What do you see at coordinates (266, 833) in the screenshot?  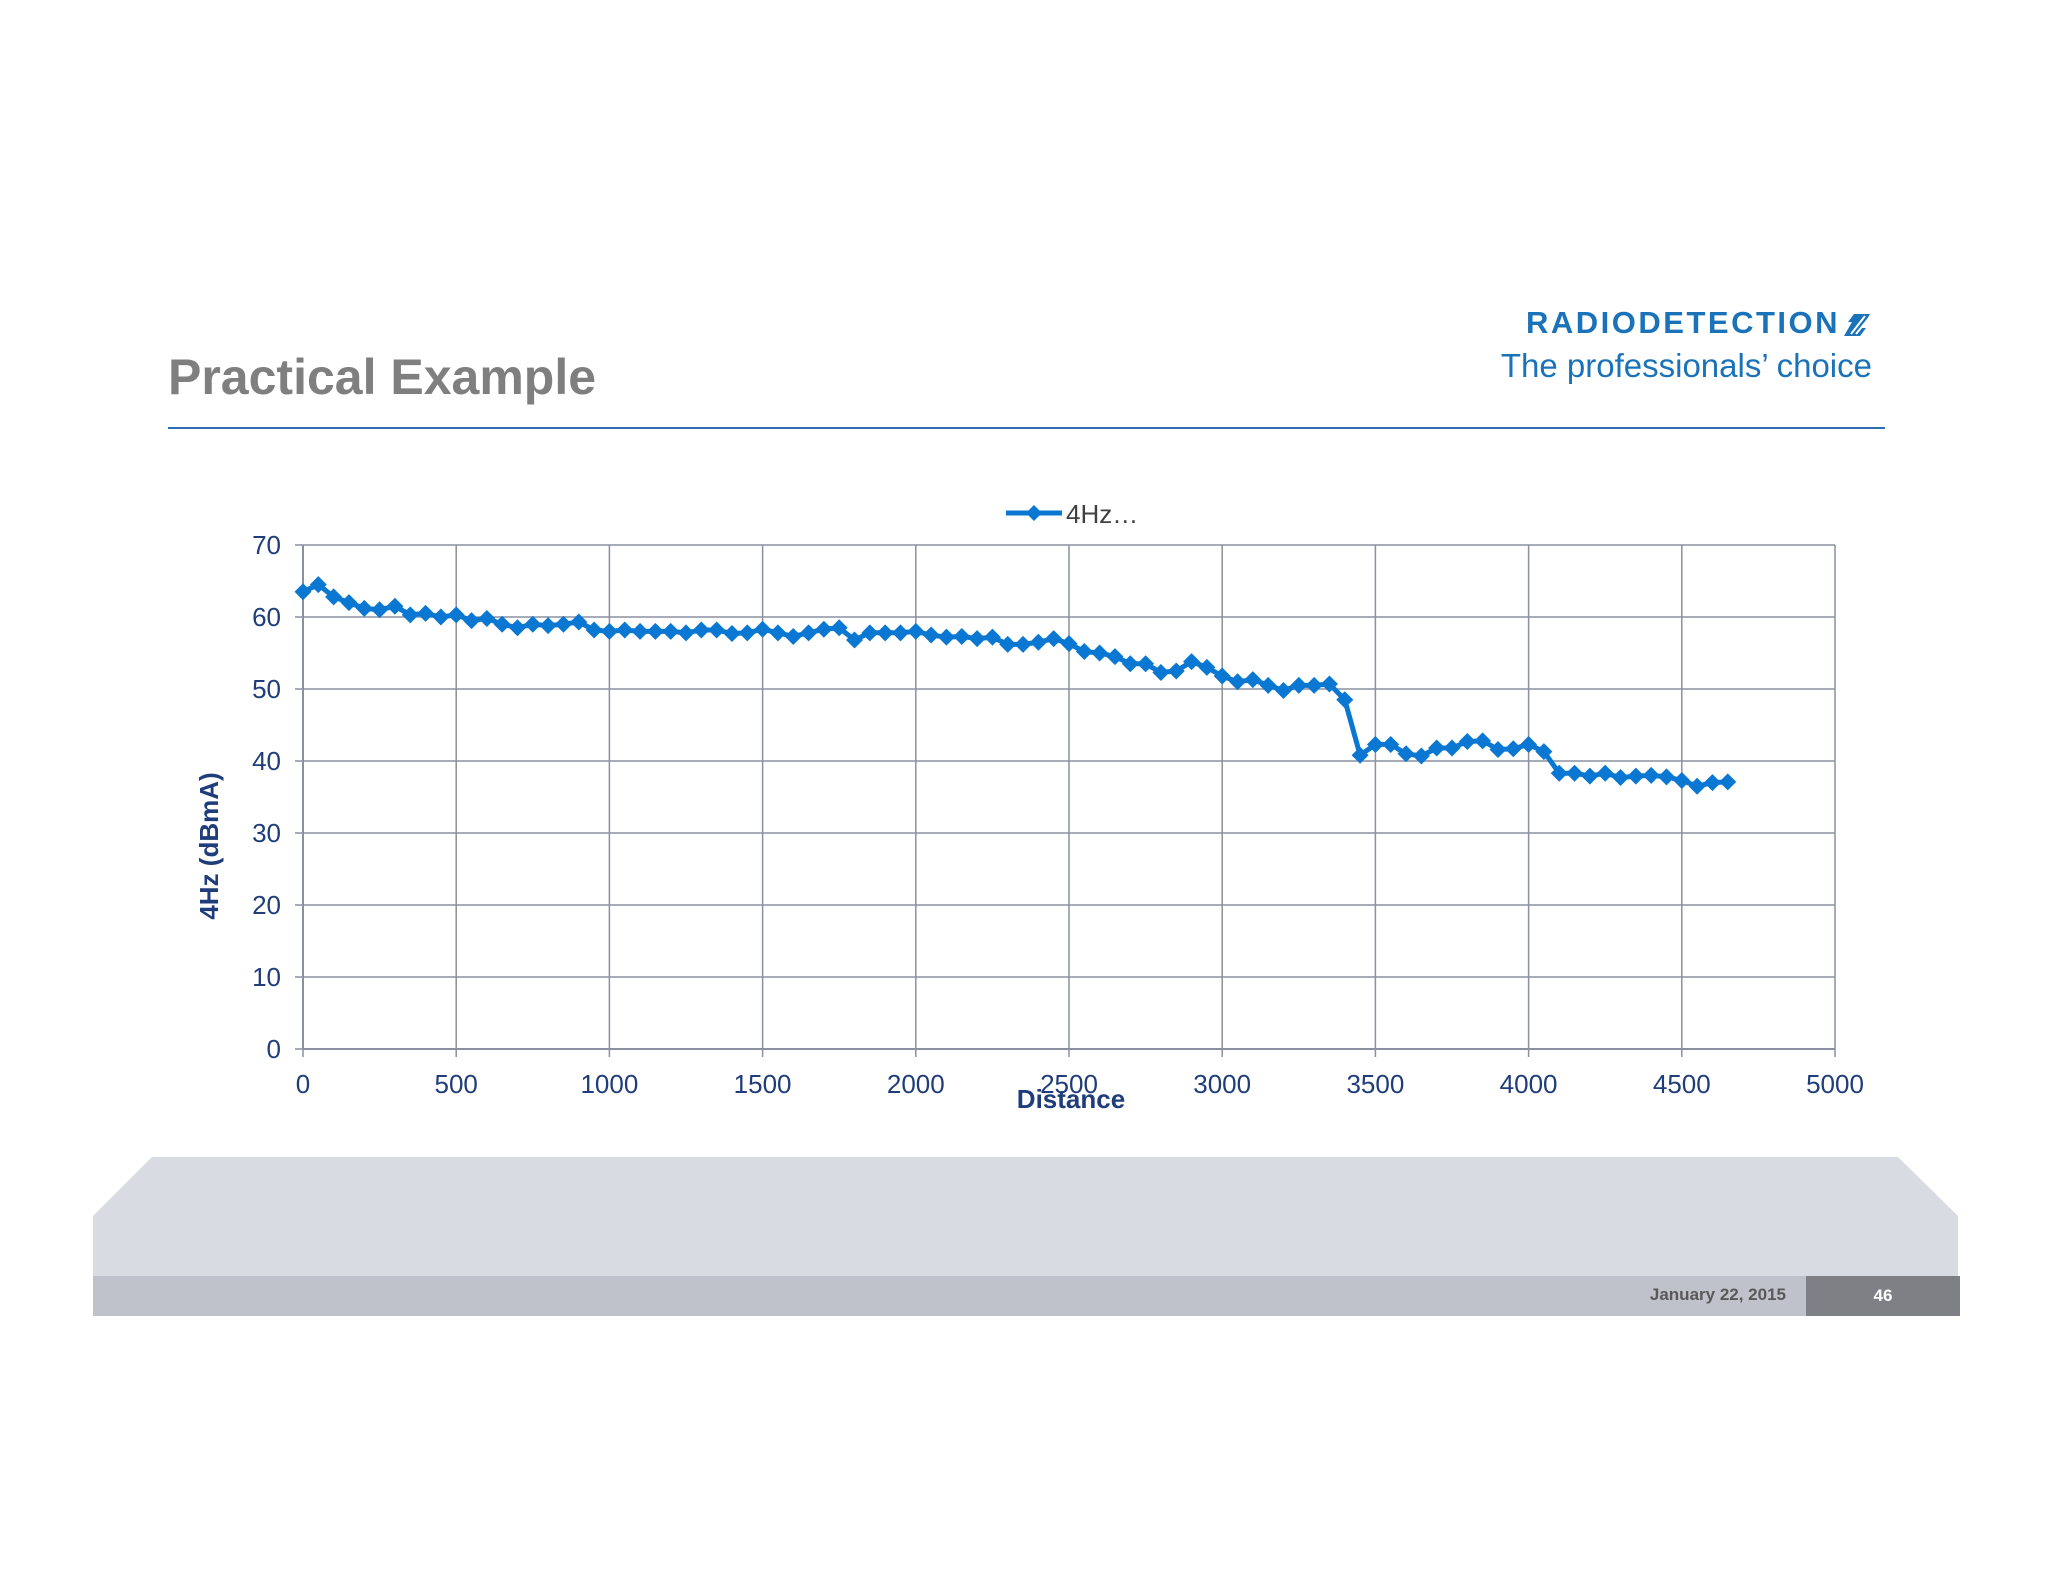 I see `y-tick-label: 30` at bounding box center [266, 833].